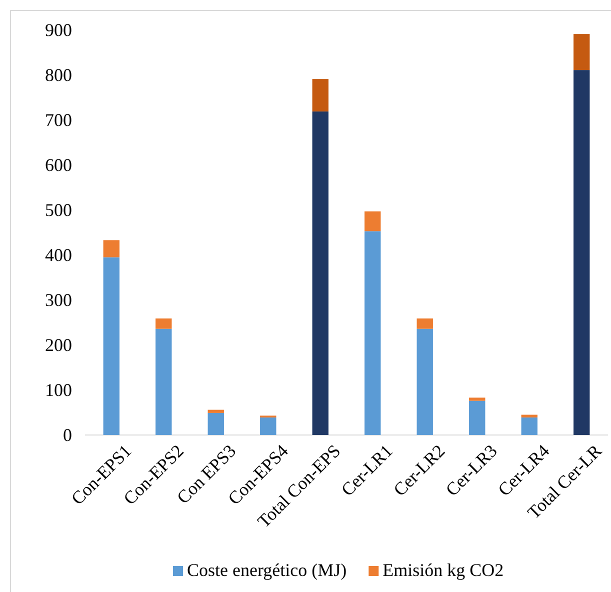 Image resolution: width=611 pixels, height=592 pixels. I want to click on y-tick-label: 300, so click(58, 300).